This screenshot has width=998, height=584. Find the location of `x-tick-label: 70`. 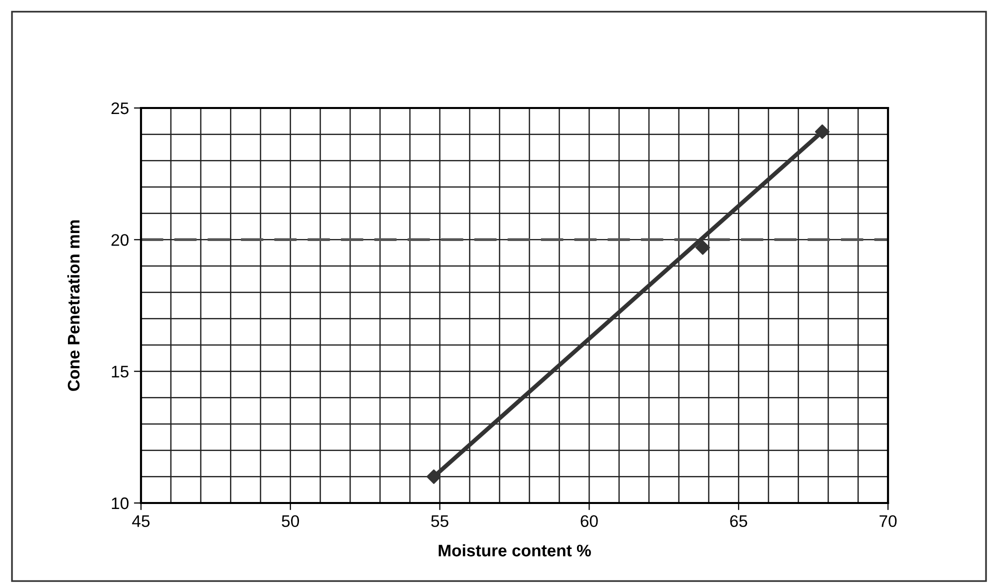

x-tick-label: 70 is located at coordinates (888, 521).